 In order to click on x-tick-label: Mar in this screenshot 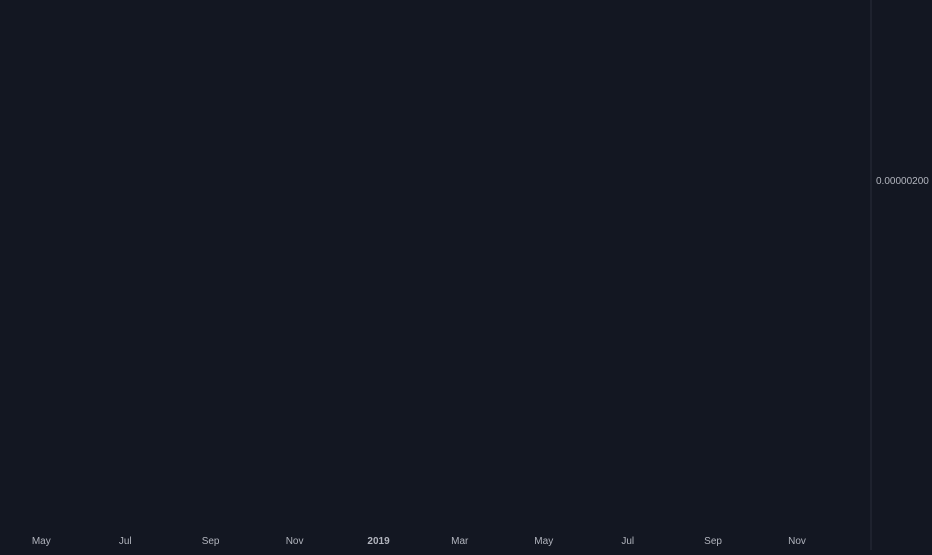, I will do `click(460, 541)`.